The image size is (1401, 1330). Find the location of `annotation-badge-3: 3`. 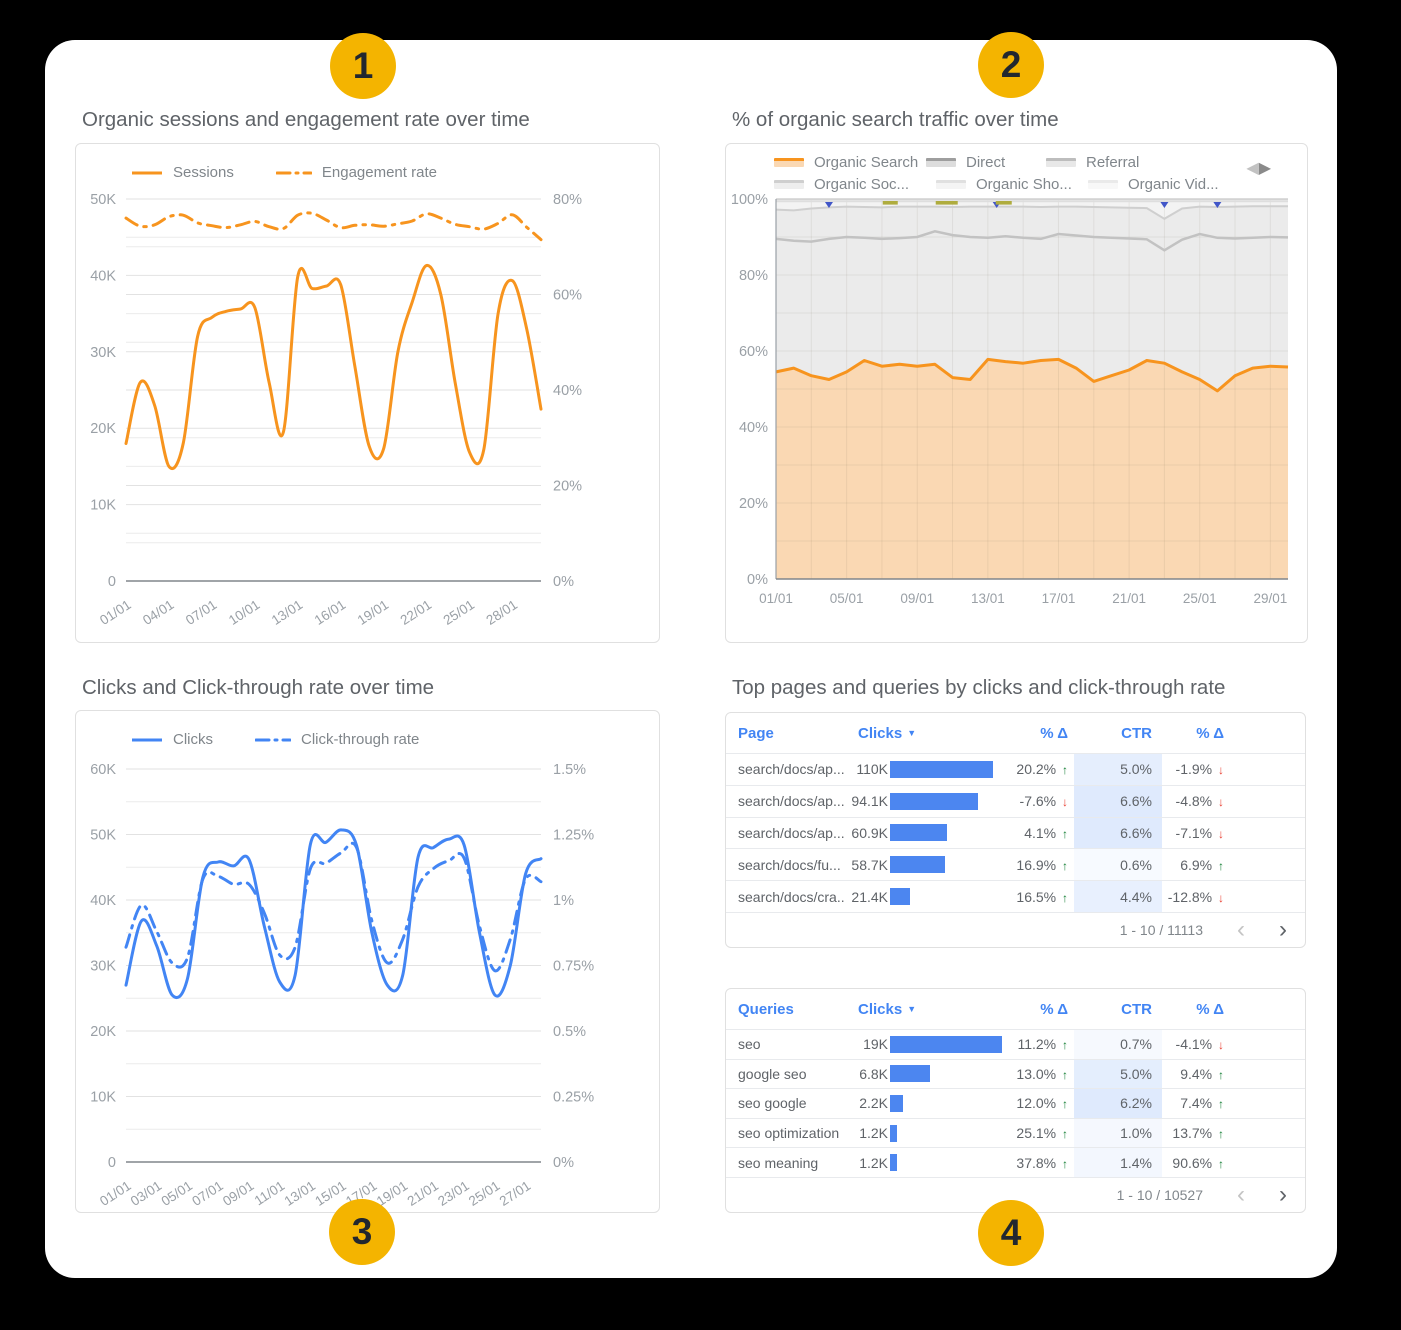

annotation-badge-3: 3 is located at coordinates (362, 1232).